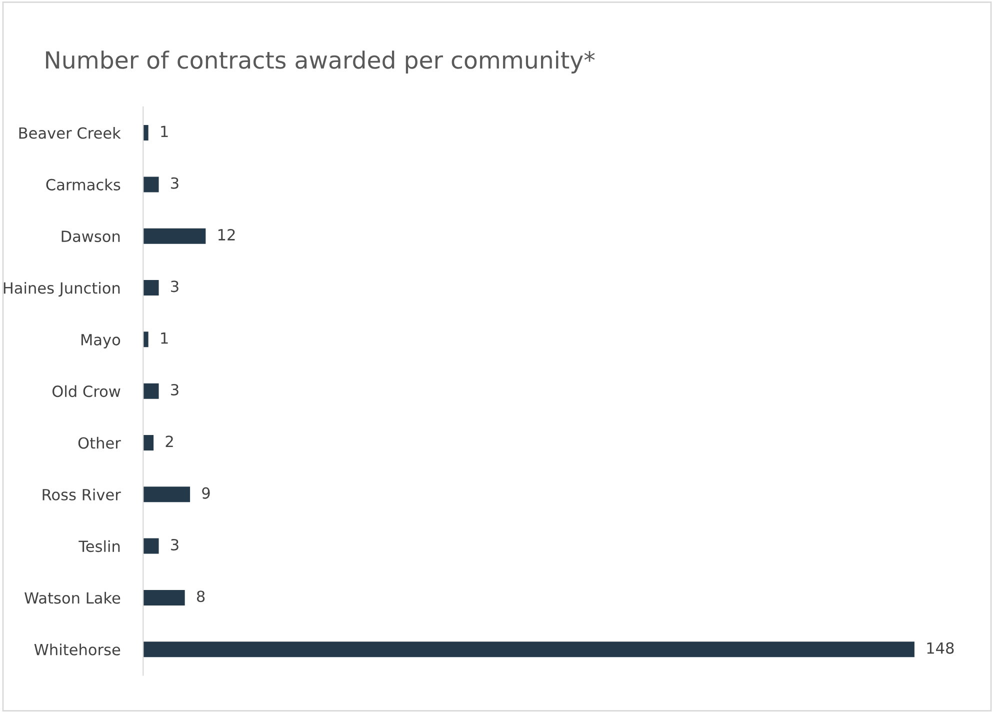 The width and height of the screenshot is (994, 713). I want to click on y-tick-label: Mayo, so click(100, 341).